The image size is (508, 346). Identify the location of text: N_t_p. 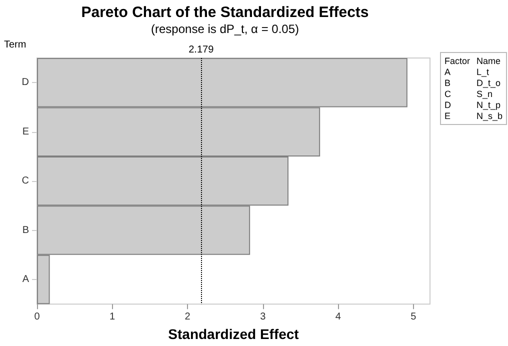
(488, 105).